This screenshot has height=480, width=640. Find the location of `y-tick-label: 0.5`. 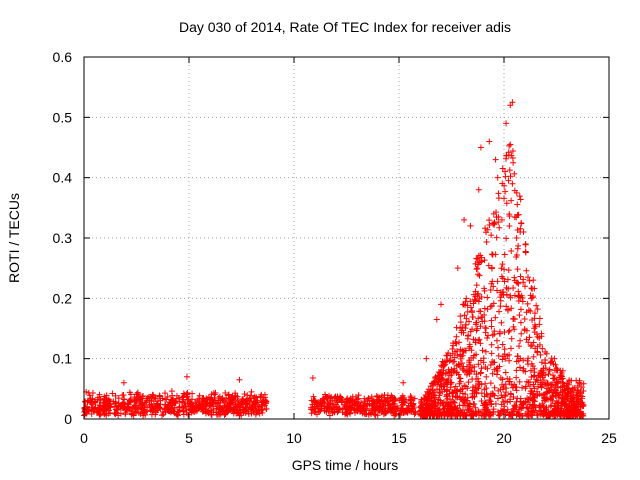

y-tick-label: 0.5 is located at coordinates (63, 117).